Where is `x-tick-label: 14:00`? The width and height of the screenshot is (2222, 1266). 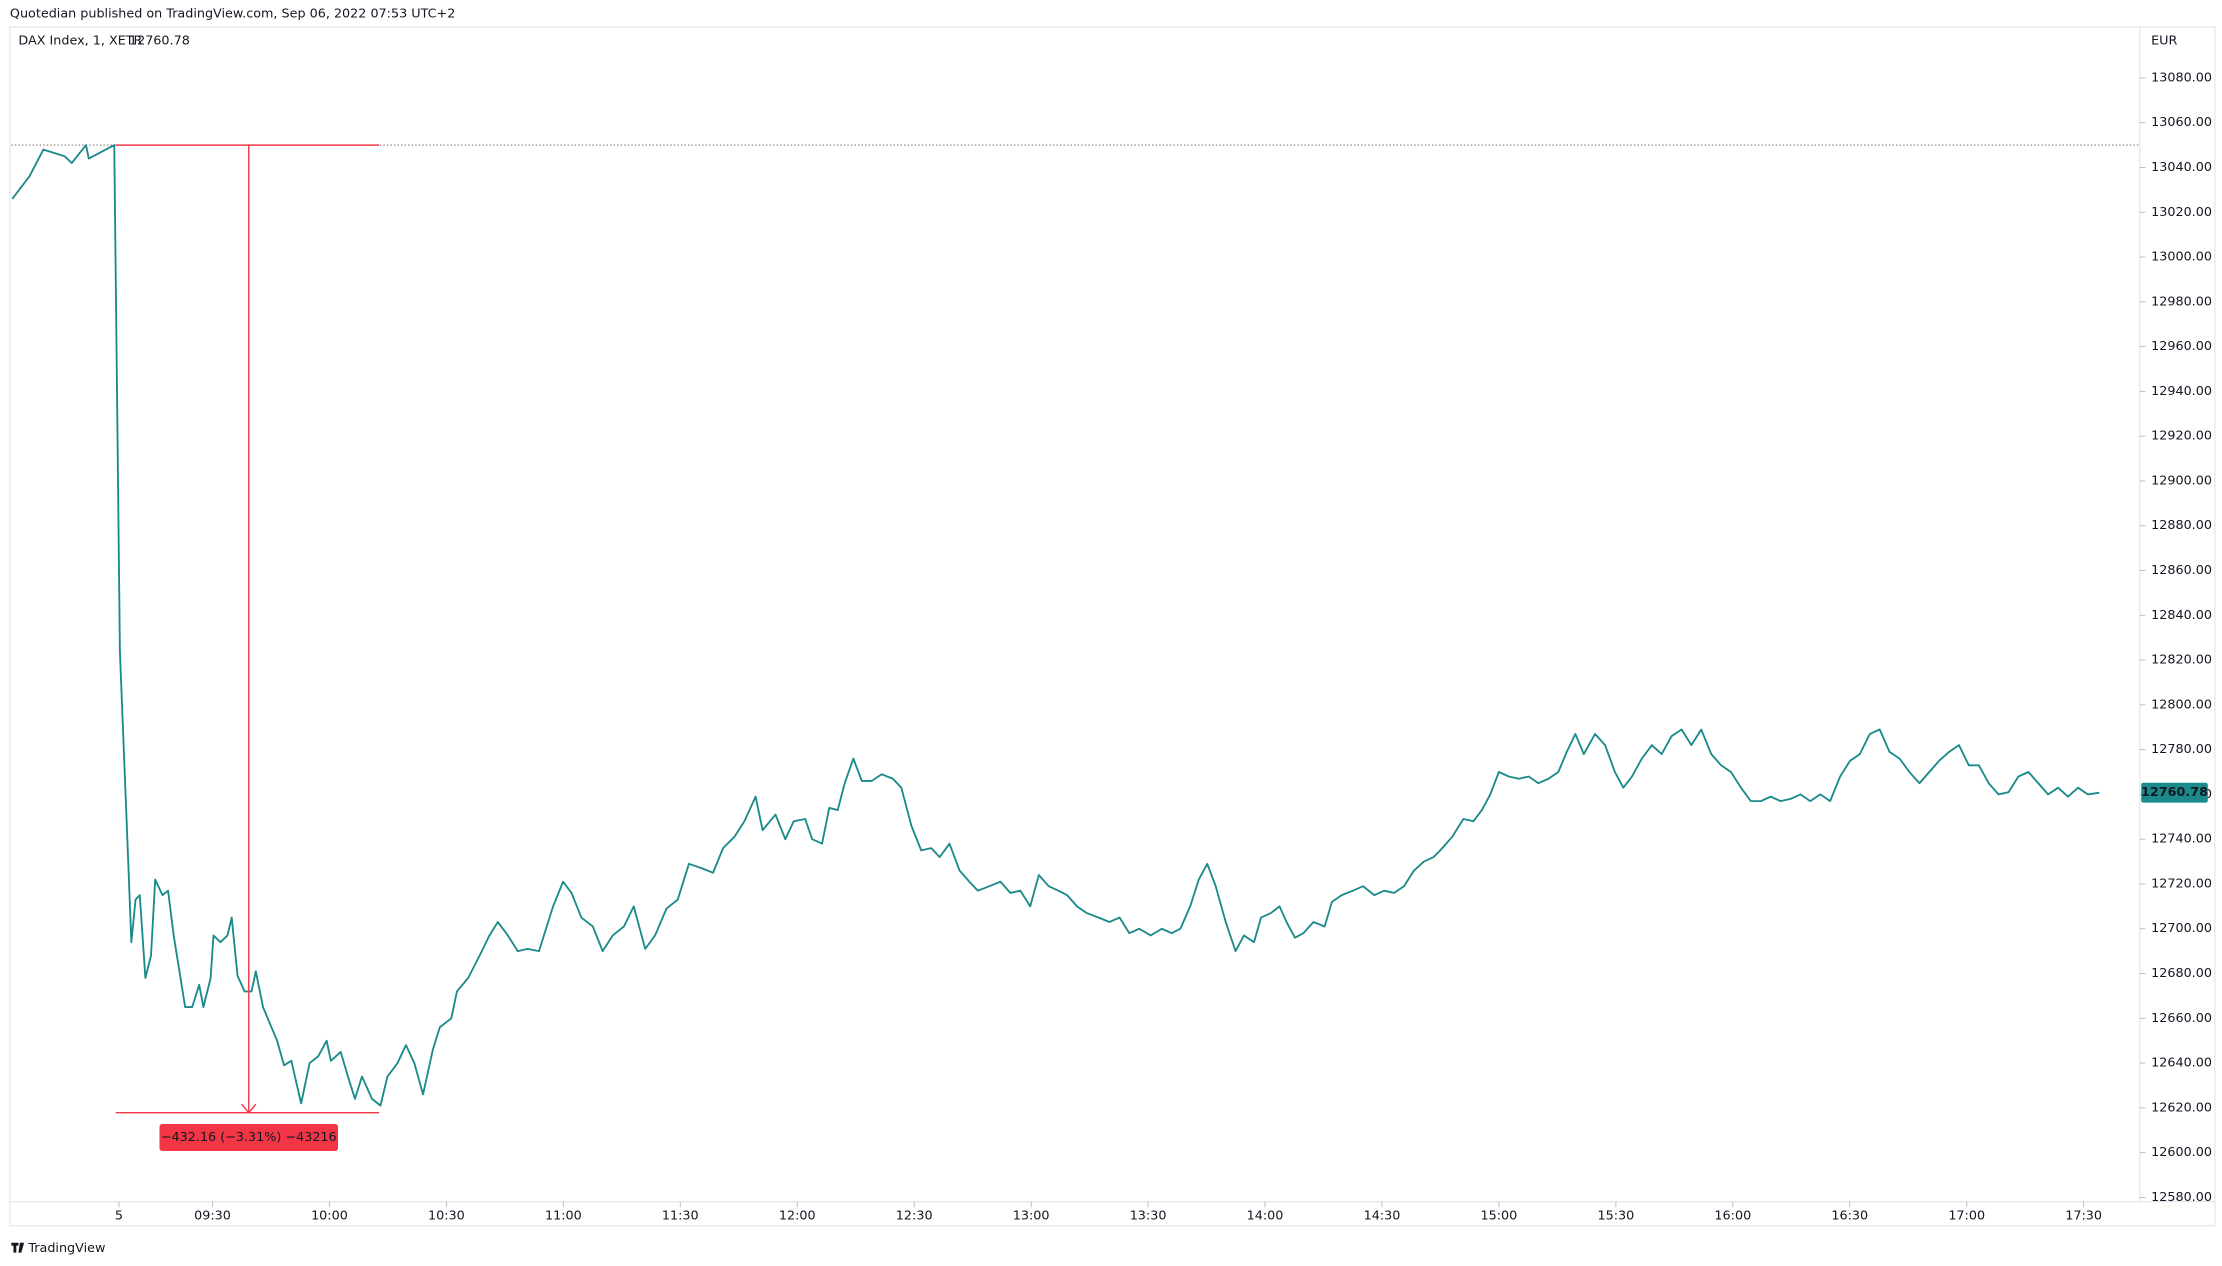
x-tick-label: 14:00 is located at coordinates (1265, 1215).